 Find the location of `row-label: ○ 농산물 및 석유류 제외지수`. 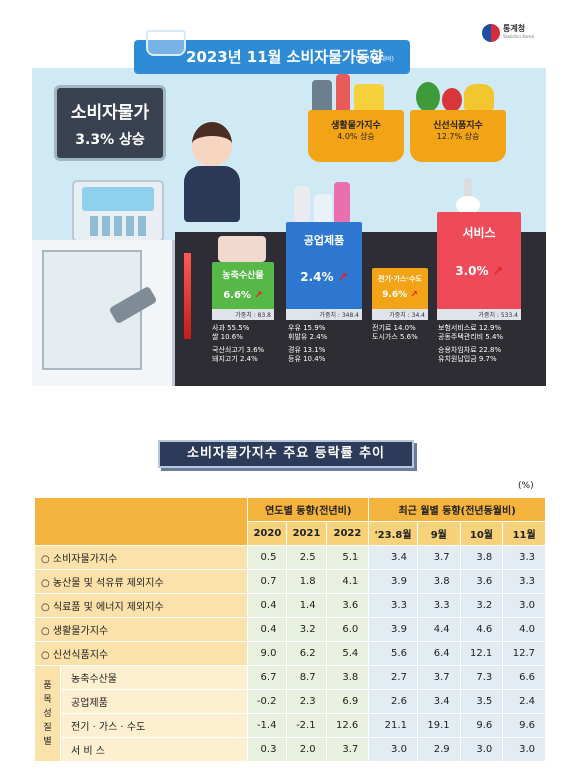

row-label: ○ 농산물 및 석유류 제외지수 is located at coordinates (141, 581).